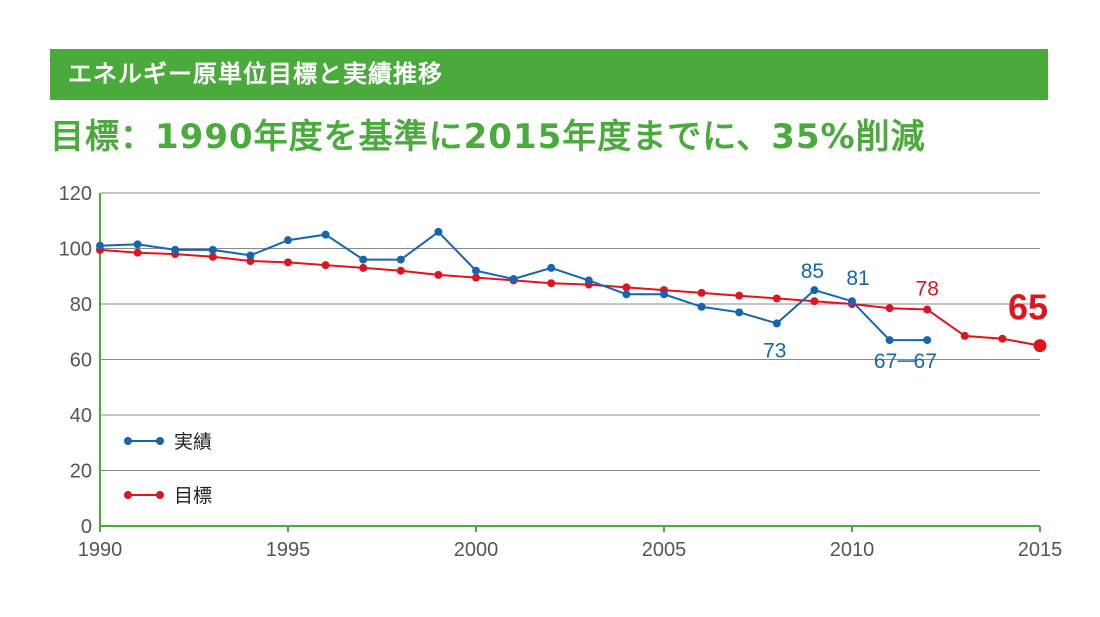 The width and height of the screenshot is (1100, 617). What do you see at coordinates (1028, 307) in the screenshot?
I see `data-label: 65` at bounding box center [1028, 307].